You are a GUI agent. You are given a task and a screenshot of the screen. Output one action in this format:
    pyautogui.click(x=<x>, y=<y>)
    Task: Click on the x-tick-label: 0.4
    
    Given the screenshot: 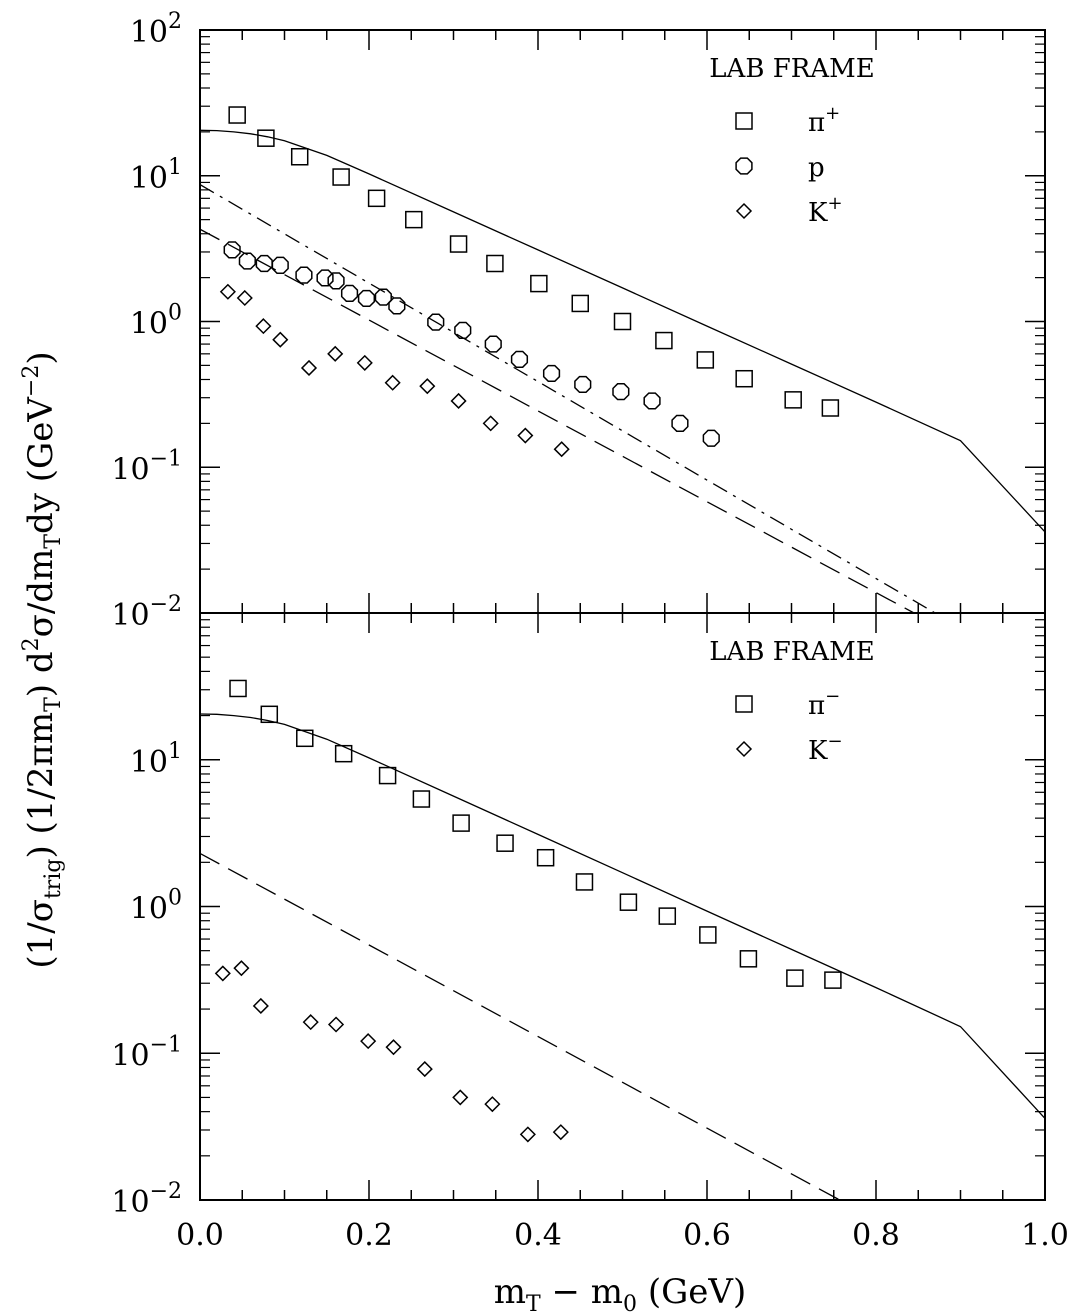 What is the action you would take?
    pyautogui.click(x=538, y=1235)
    